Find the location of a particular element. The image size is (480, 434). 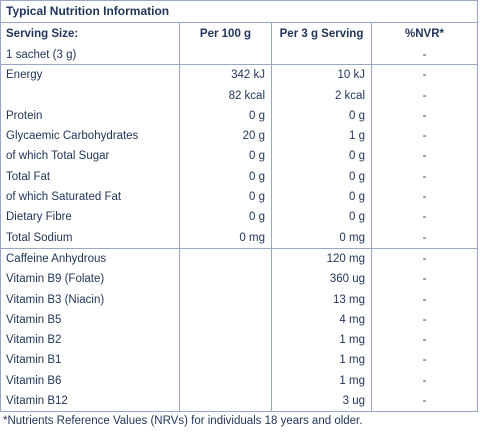

header-per-serving: Per 3 g Serving is located at coordinates (321, 34).